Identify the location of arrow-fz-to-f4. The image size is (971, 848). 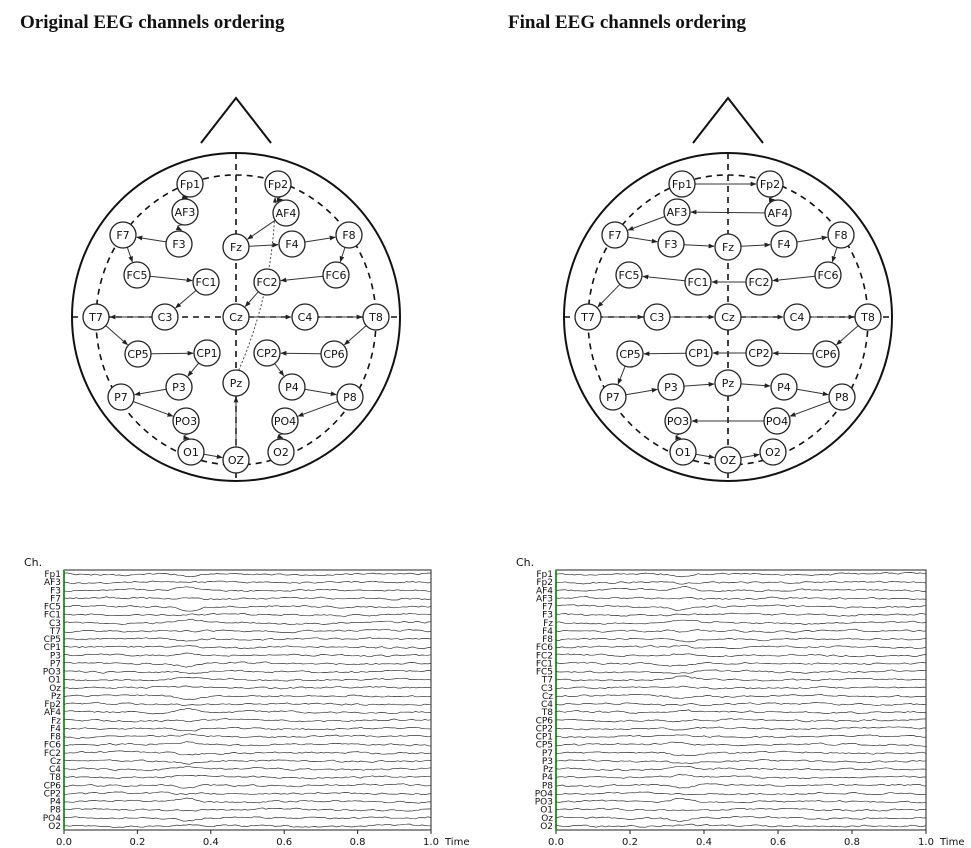
(263, 245).